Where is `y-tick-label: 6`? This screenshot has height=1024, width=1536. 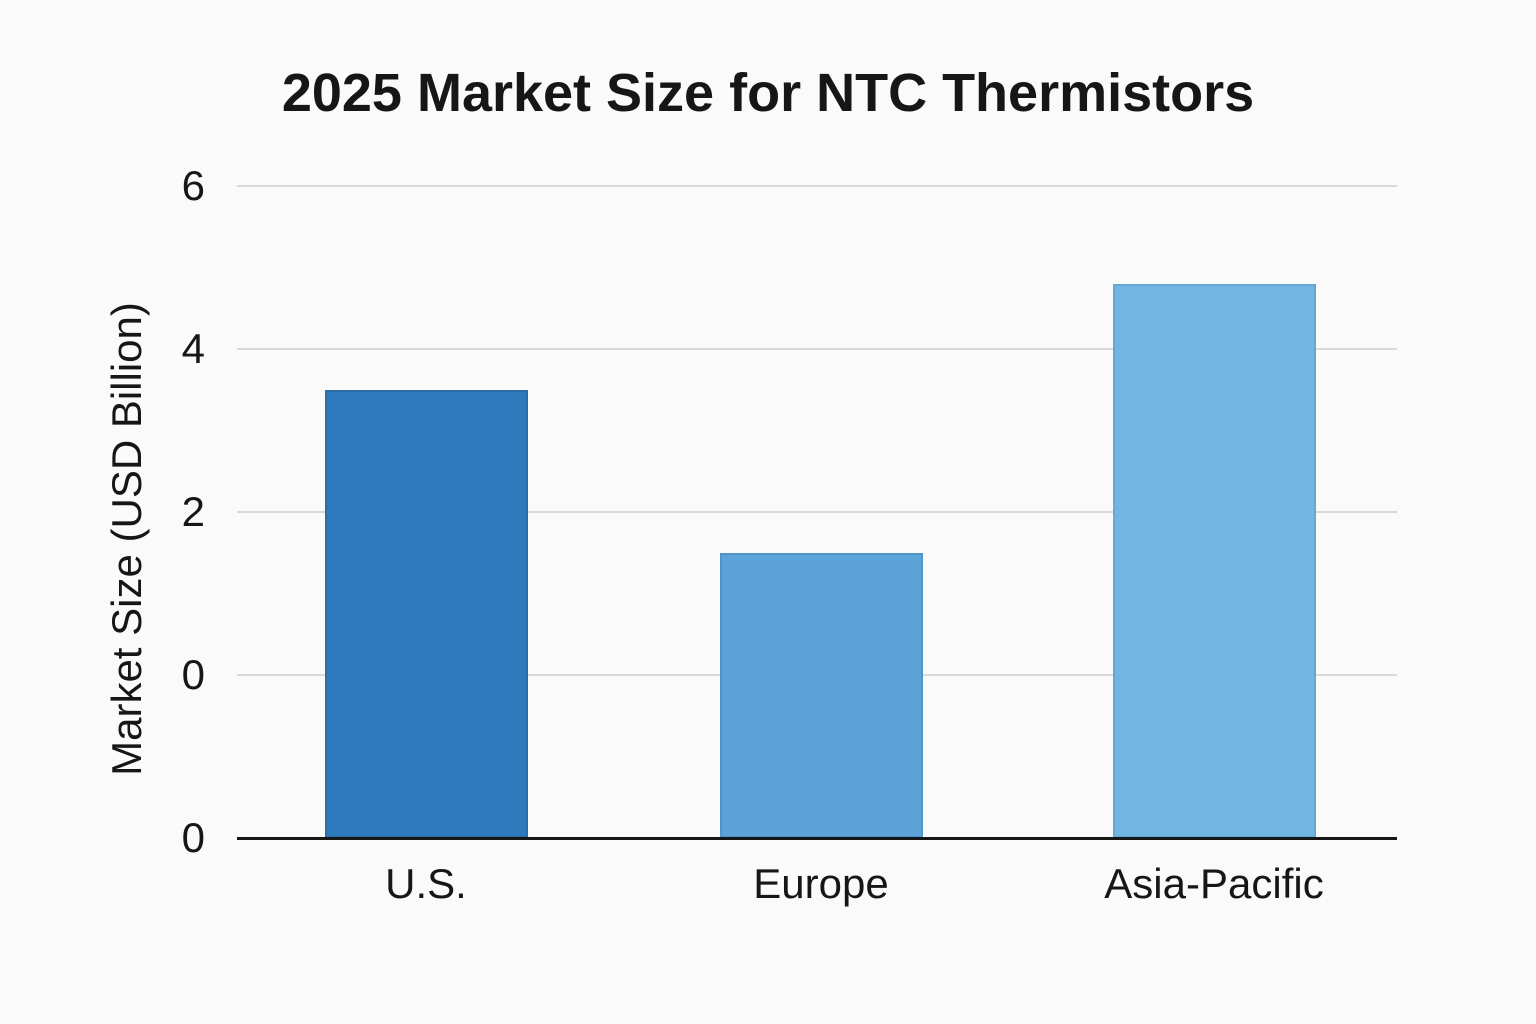
y-tick-label: 6 is located at coordinates (193, 185).